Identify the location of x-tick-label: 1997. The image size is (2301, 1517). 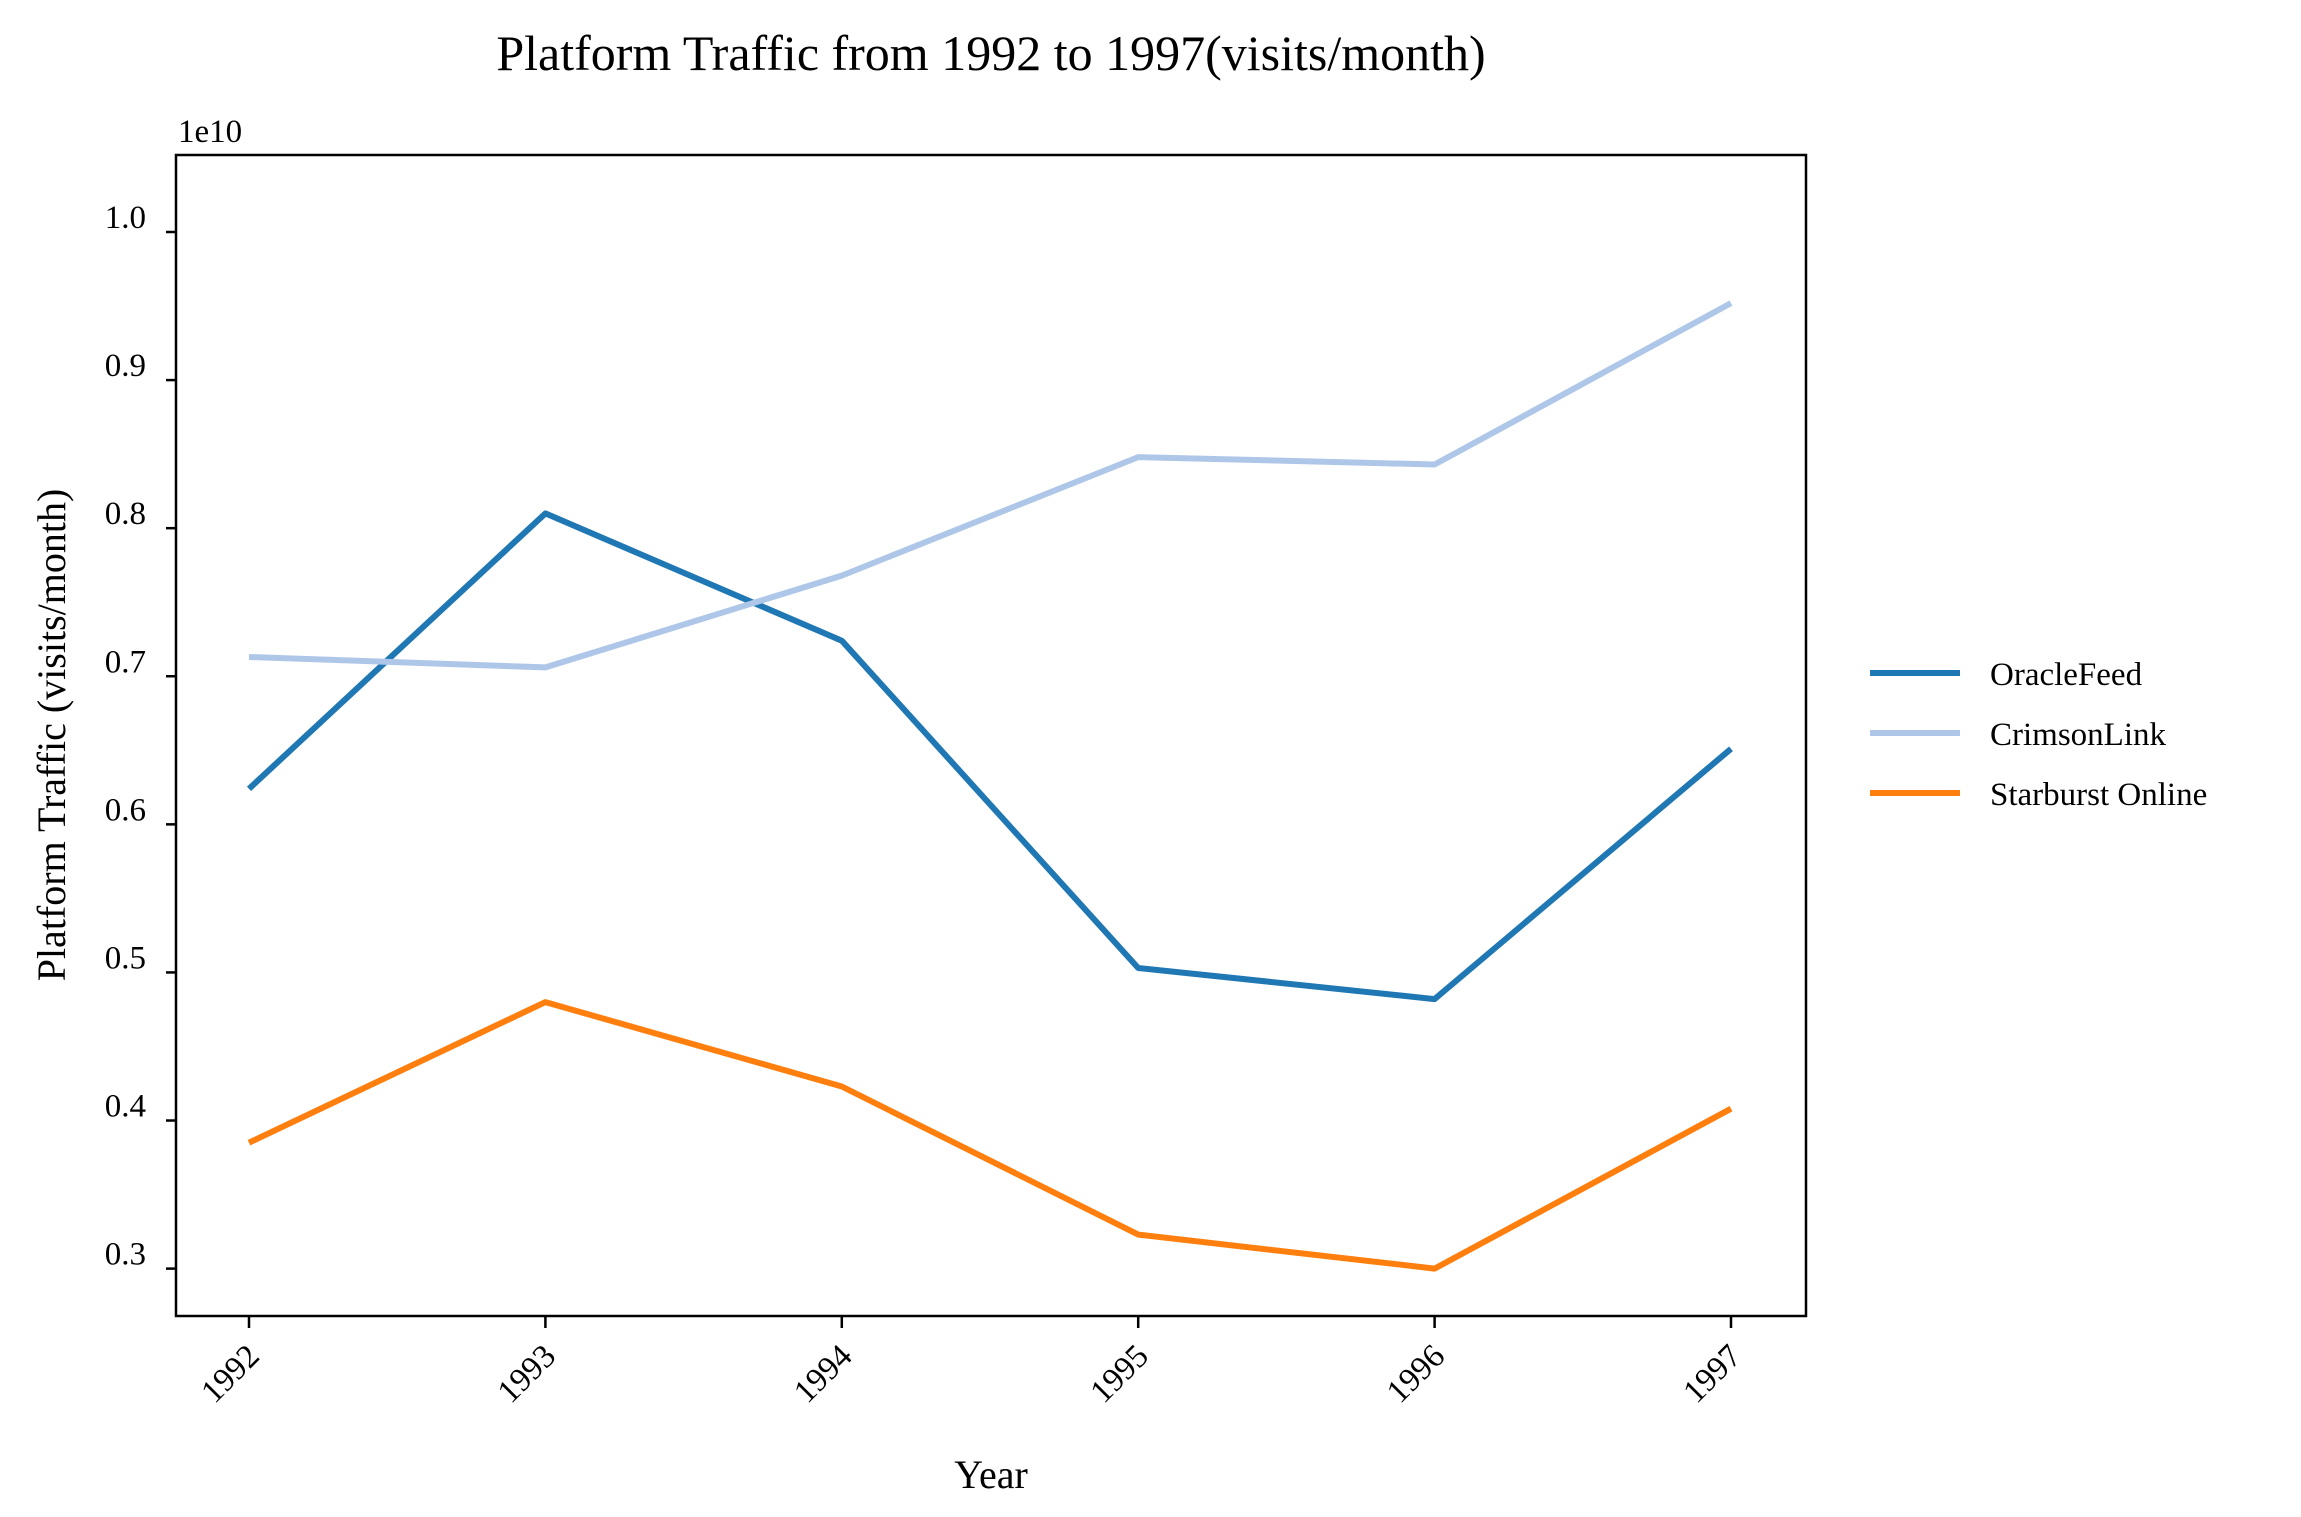
(1713, 1374).